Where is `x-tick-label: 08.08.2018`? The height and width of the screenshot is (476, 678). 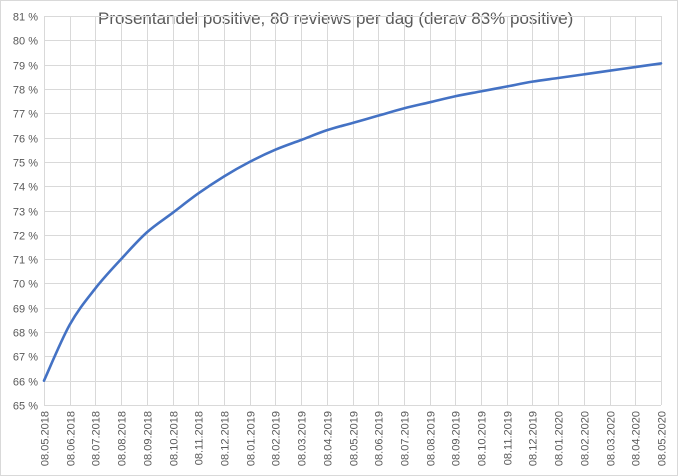
x-tick-label: 08.08.2018 is located at coordinates (123, 438).